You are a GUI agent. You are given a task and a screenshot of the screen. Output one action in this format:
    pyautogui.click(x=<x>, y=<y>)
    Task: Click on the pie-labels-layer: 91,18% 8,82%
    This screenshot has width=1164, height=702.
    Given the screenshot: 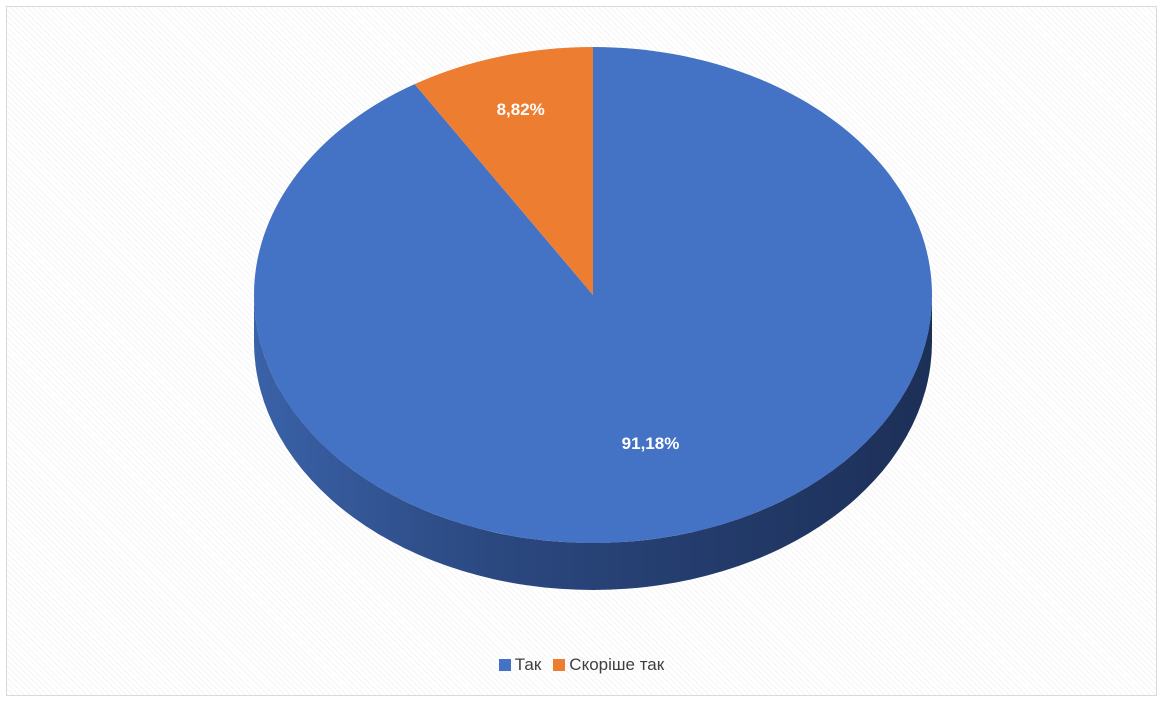 What is the action you would take?
    pyautogui.click(x=588, y=276)
    